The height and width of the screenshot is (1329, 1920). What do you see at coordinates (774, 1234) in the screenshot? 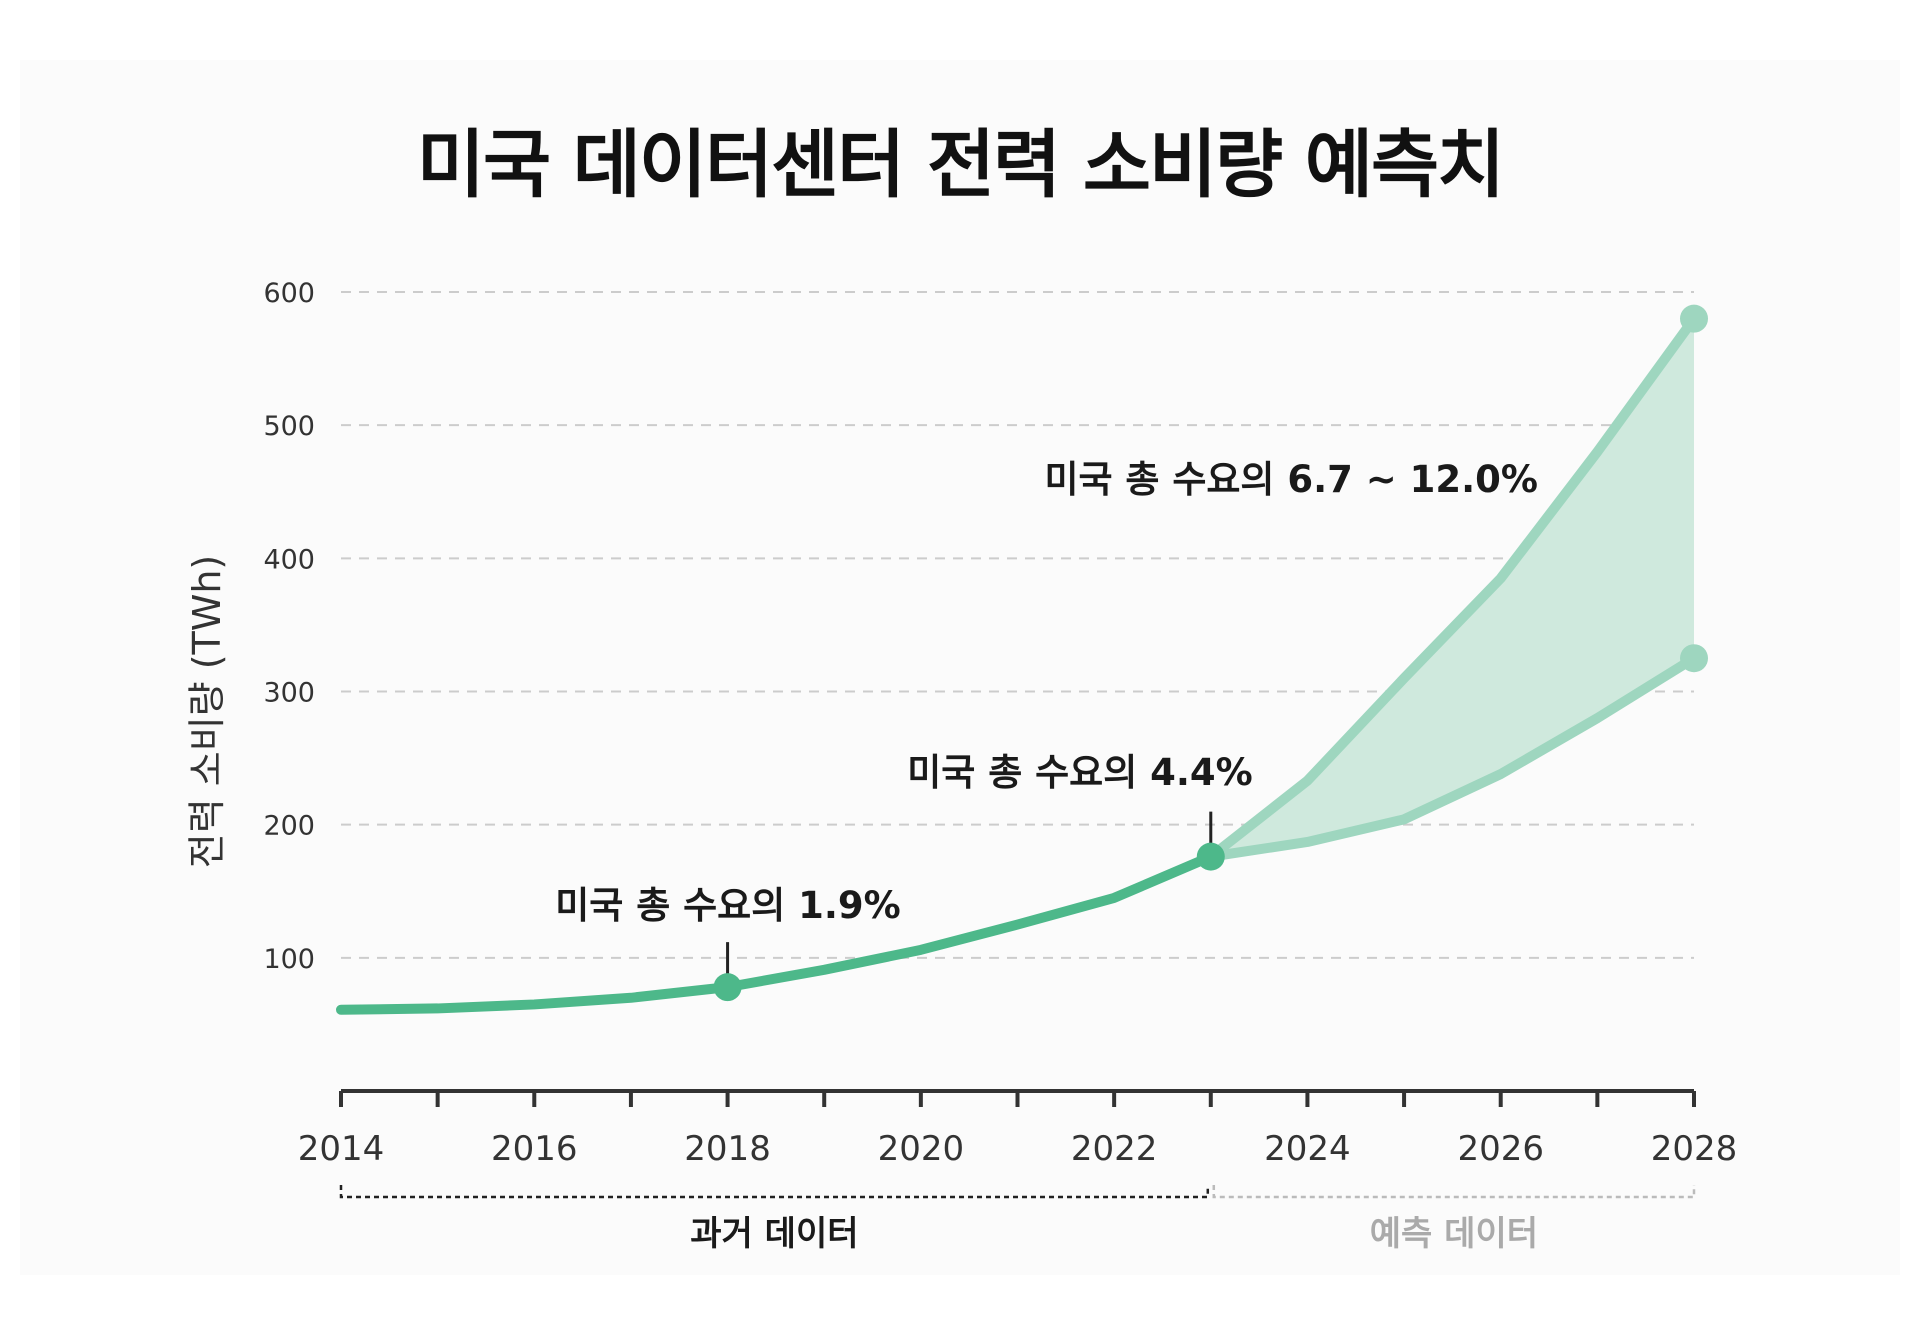
I see `historical-period-label: 과거 데이터` at bounding box center [774, 1234].